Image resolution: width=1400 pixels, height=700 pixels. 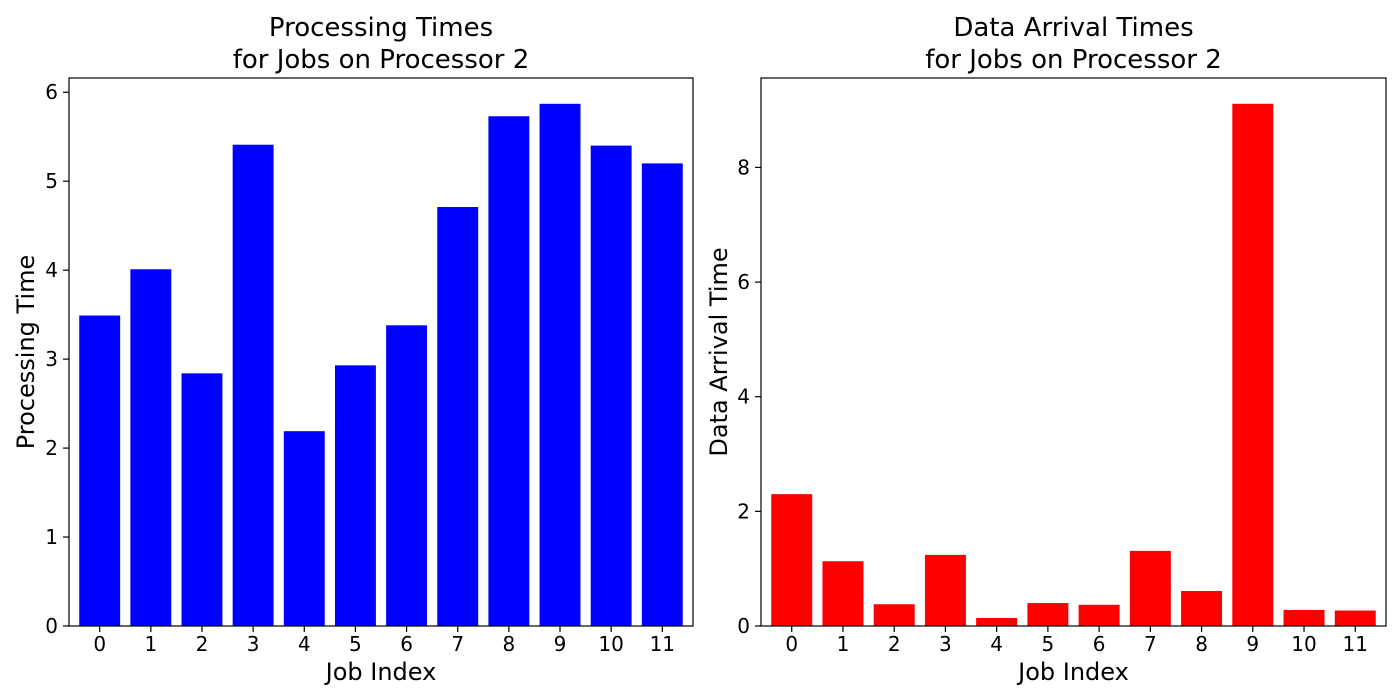 What do you see at coordinates (51, 359) in the screenshot?
I see `y-tick-label: 3` at bounding box center [51, 359].